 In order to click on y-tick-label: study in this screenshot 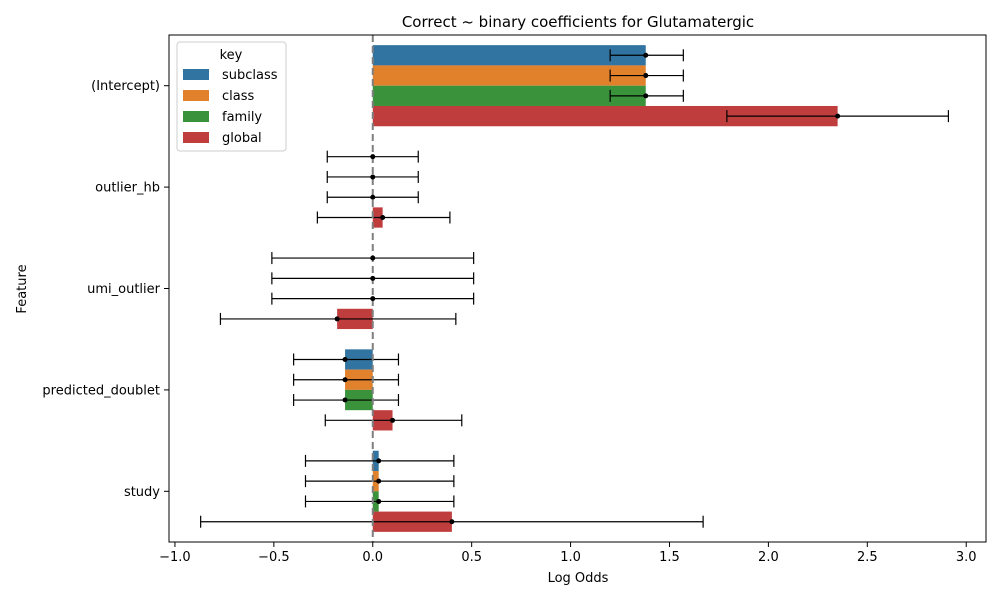, I will do `click(142, 492)`.